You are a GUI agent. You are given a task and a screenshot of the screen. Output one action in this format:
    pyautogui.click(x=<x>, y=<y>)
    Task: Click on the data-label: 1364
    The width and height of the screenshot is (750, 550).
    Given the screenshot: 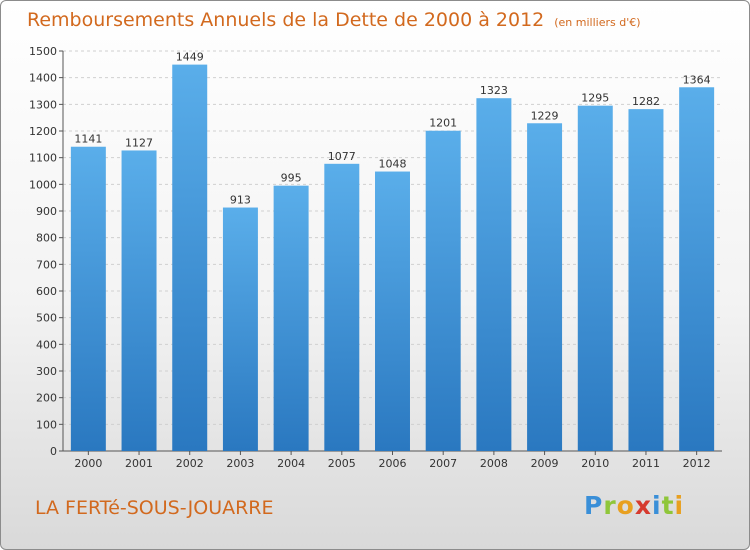 What is the action you would take?
    pyautogui.click(x=697, y=79)
    